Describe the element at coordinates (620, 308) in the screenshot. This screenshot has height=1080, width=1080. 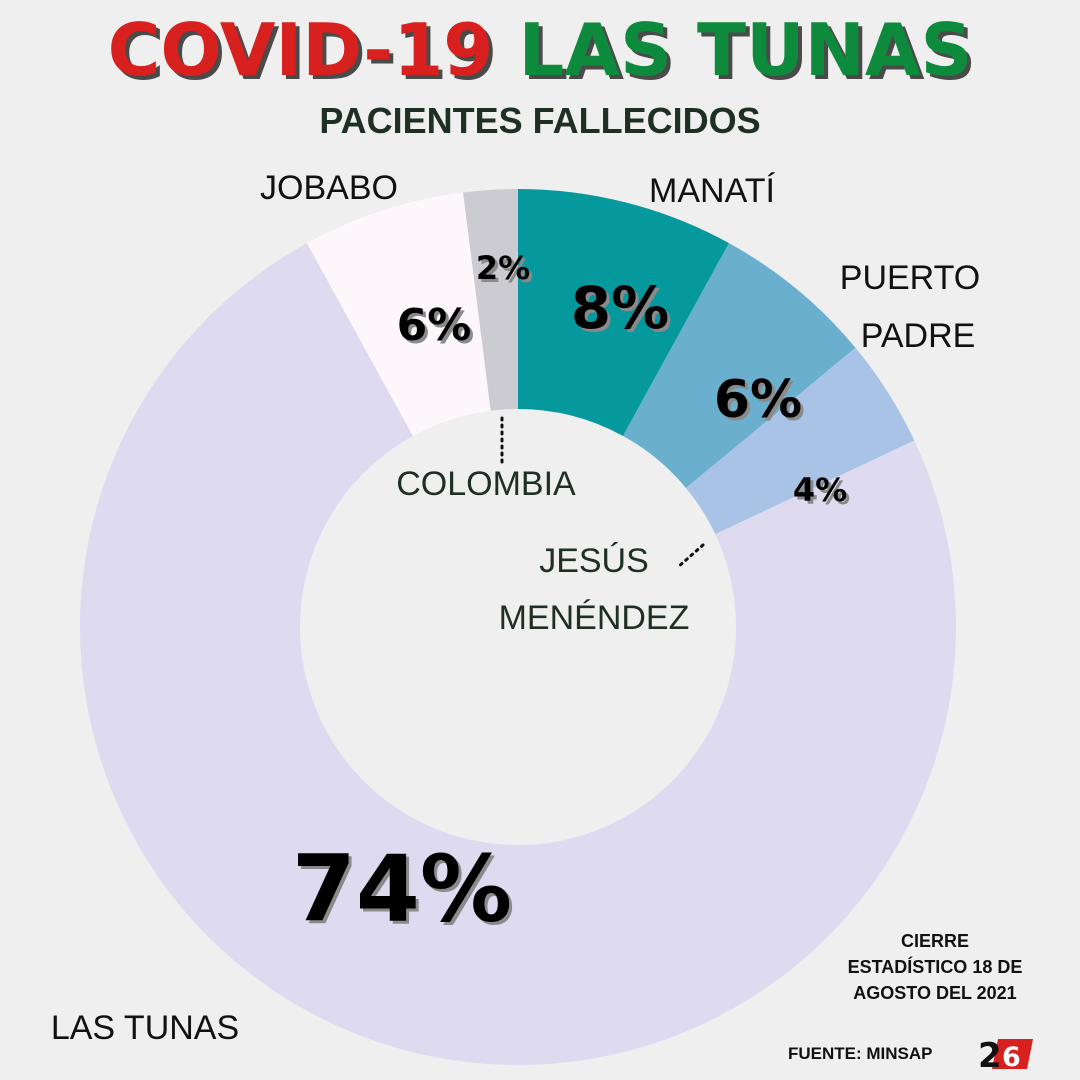
I see `value-label-manati: 8%` at that location.